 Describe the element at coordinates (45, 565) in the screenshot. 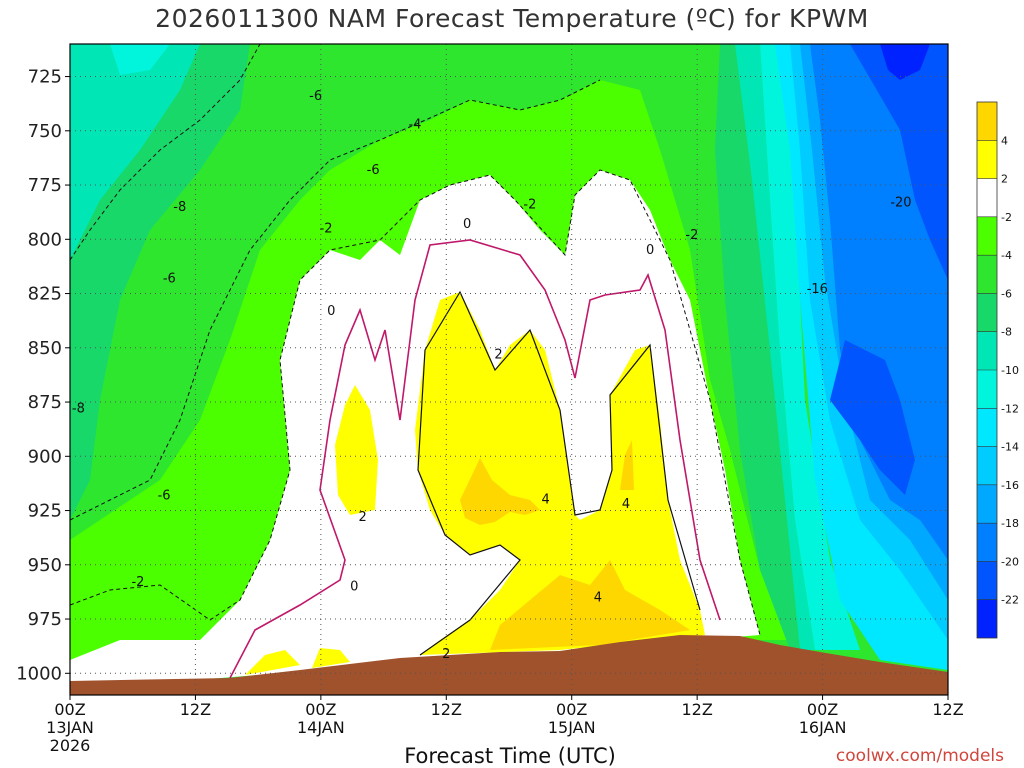

I see `y-tick-label: 950` at that location.